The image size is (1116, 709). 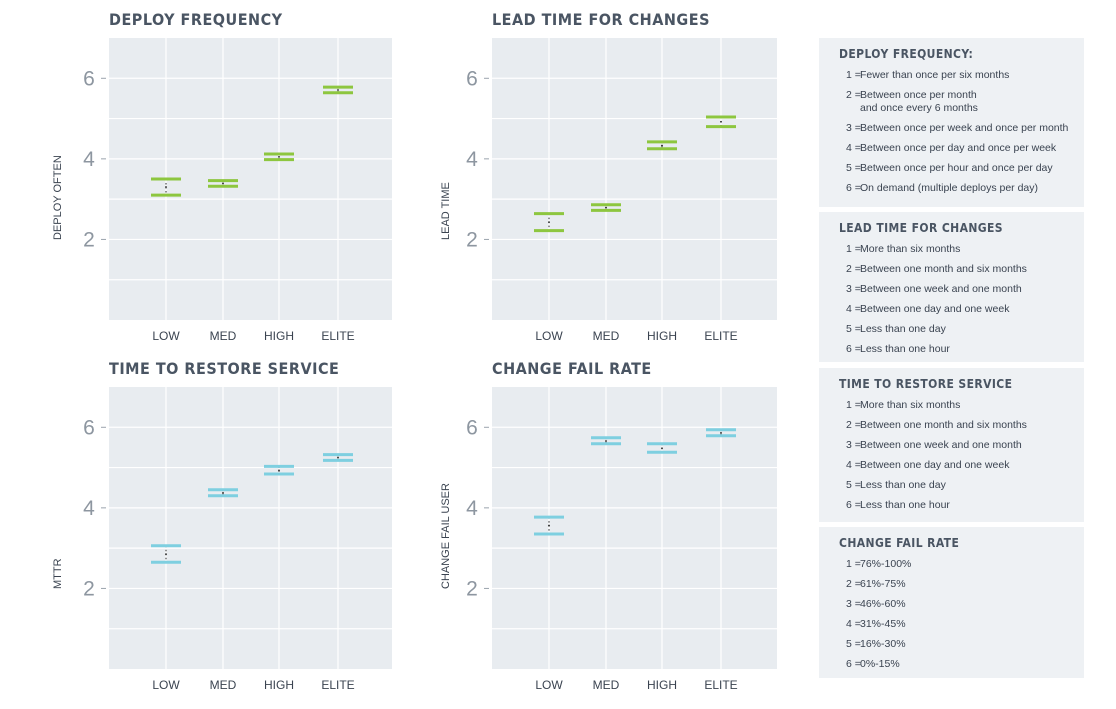 What do you see at coordinates (880, 664) in the screenshot?
I see `legend-item-text: 0%-15%` at bounding box center [880, 664].